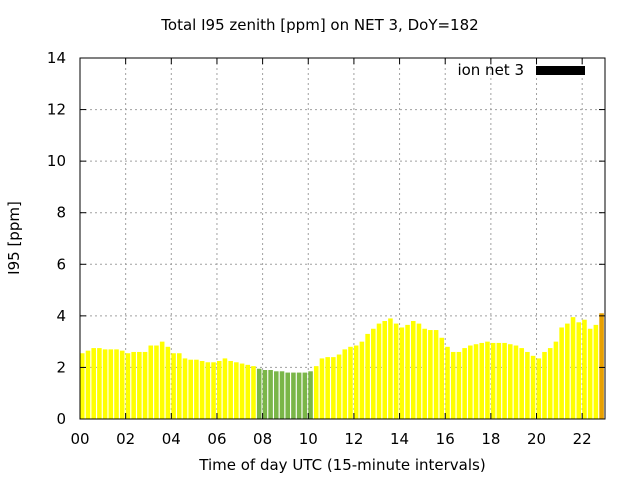  Describe the element at coordinates (216, 439) in the screenshot. I see `x-tick-label: 06` at that location.